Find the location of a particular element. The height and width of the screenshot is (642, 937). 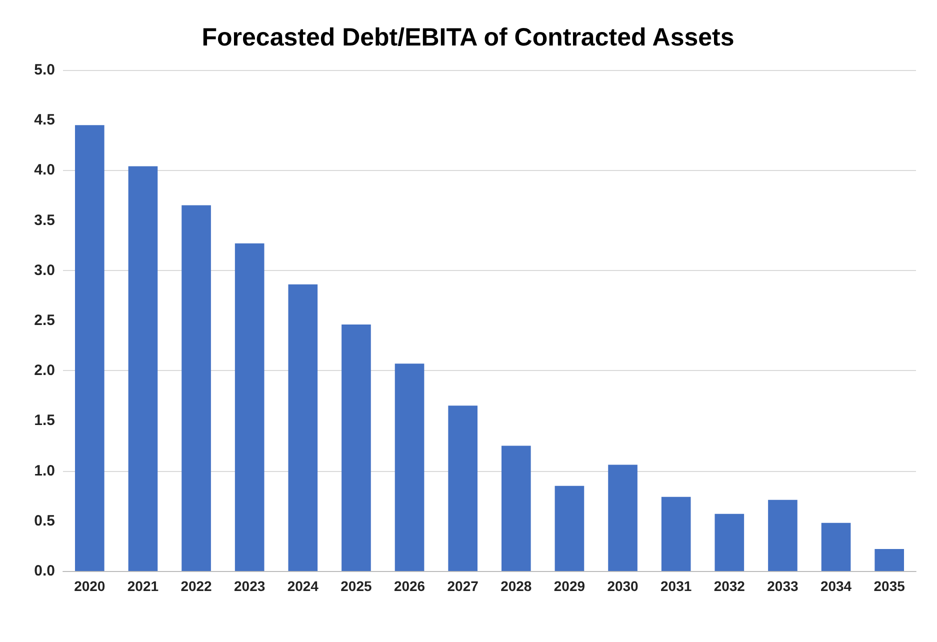

x-tick-label: 2024 is located at coordinates (303, 586).